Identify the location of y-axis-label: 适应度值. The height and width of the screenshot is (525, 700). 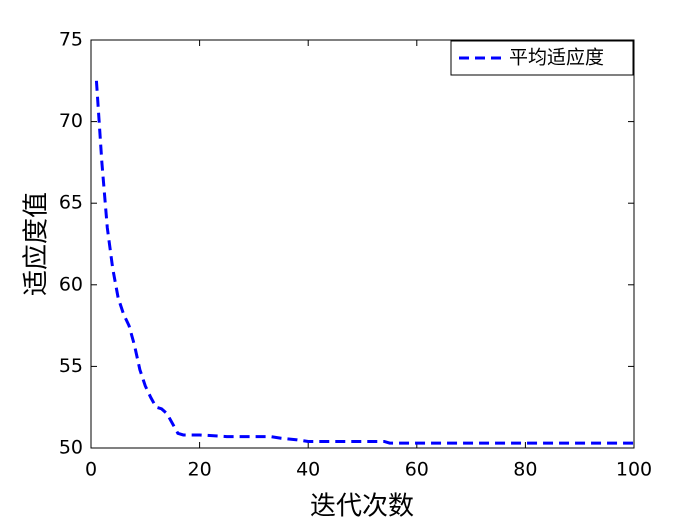
(37, 244).